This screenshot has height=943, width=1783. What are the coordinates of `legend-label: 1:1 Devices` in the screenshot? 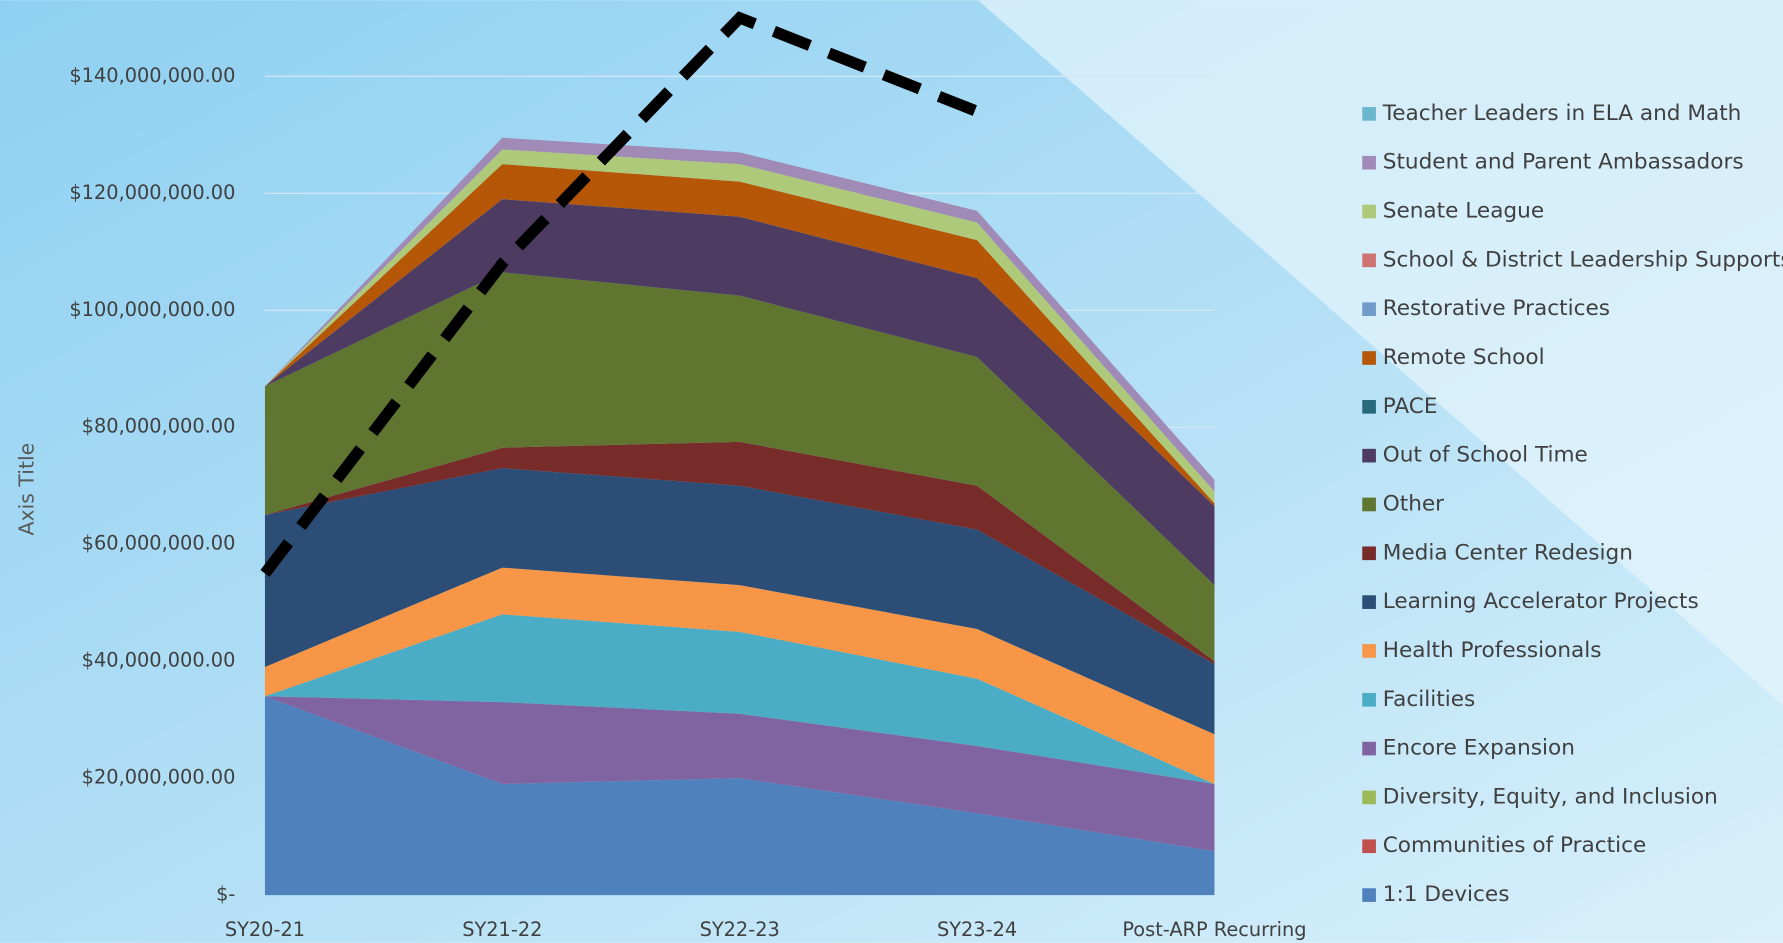 It's located at (1446, 894).